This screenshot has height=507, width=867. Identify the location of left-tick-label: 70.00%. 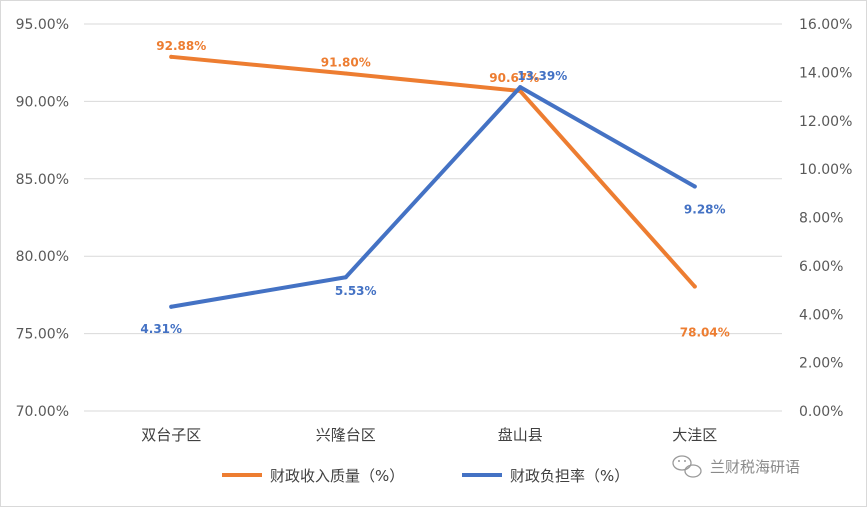
(42, 412).